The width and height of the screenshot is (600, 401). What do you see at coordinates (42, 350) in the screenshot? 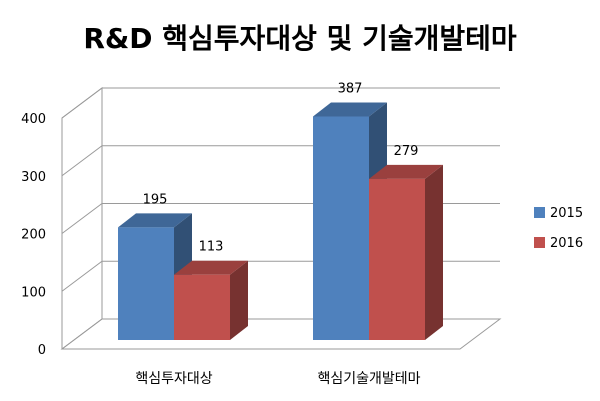
I see `y-tick-label: 0` at bounding box center [42, 350].